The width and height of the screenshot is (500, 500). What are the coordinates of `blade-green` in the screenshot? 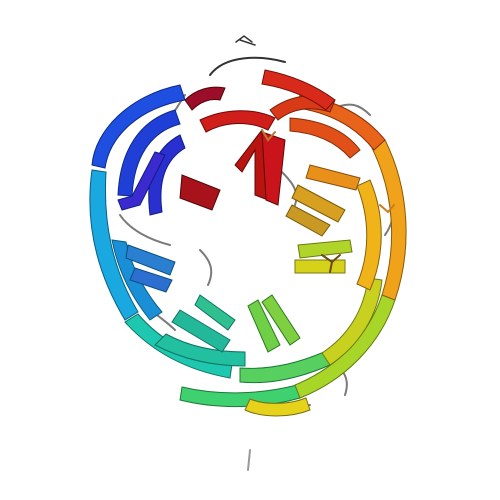 It's located at (255, 351).